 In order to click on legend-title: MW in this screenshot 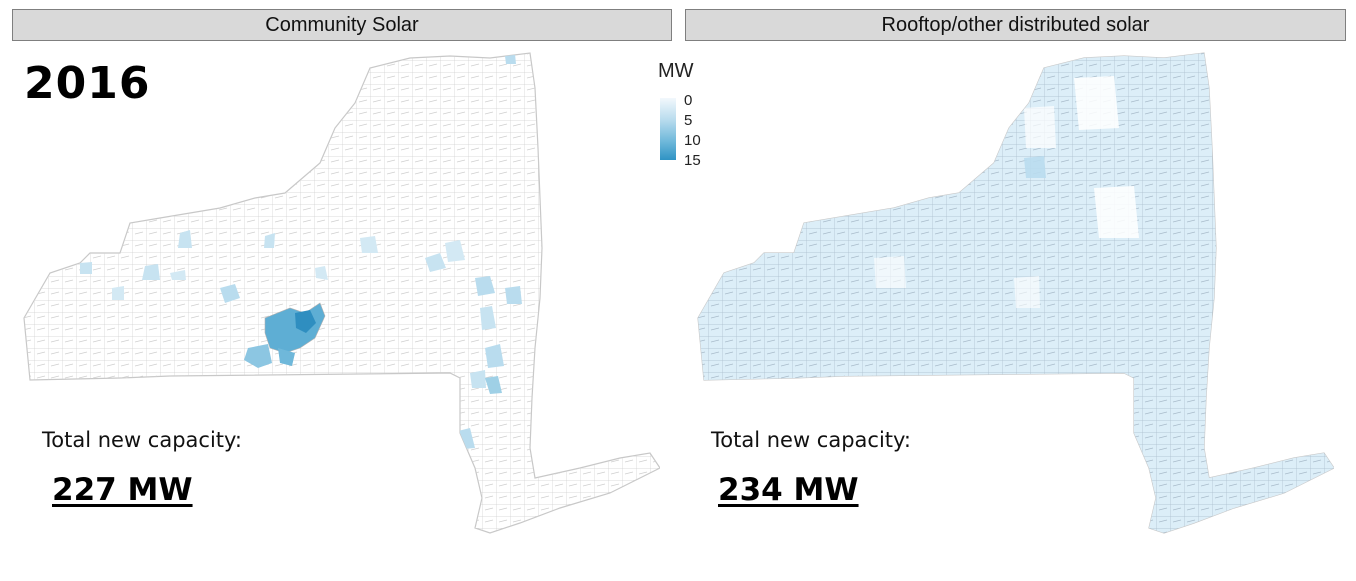, I will do `click(676, 71)`.